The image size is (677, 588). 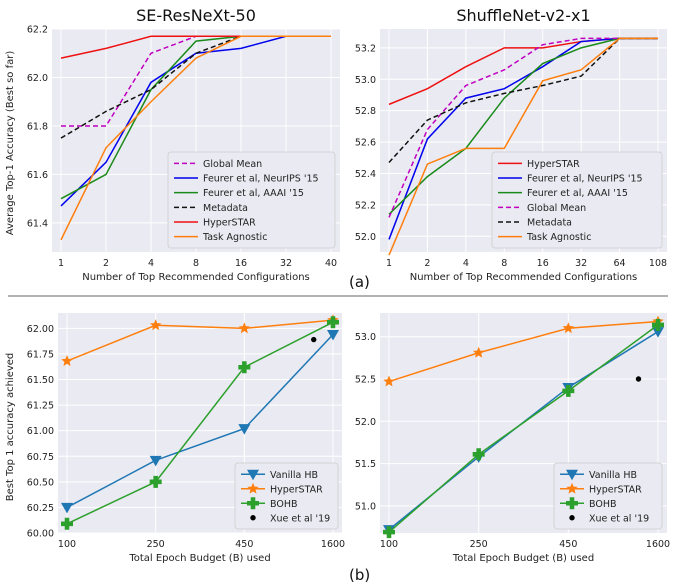 What do you see at coordinates (365, 143) in the screenshot?
I see `y-tick-label: 52.6` at bounding box center [365, 143].